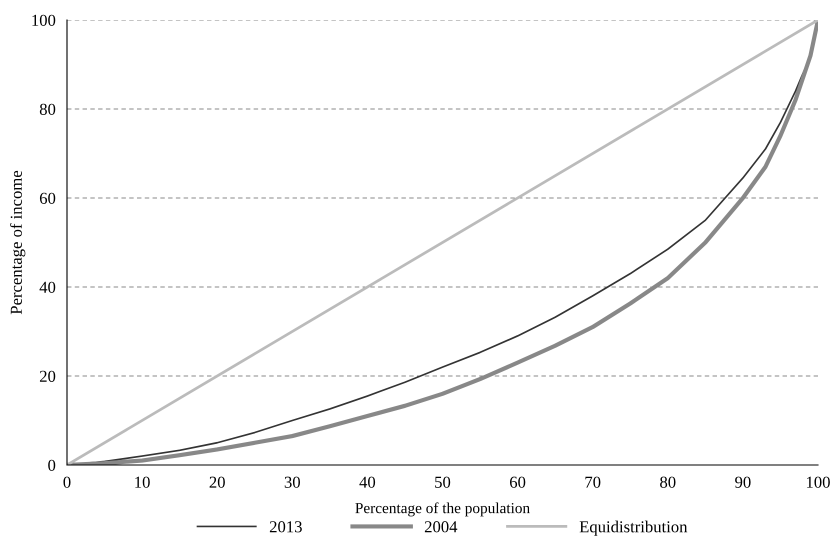 The height and width of the screenshot is (542, 832). What do you see at coordinates (518, 482) in the screenshot?
I see `x-tick-label: 60` at bounding box center [518, 482].